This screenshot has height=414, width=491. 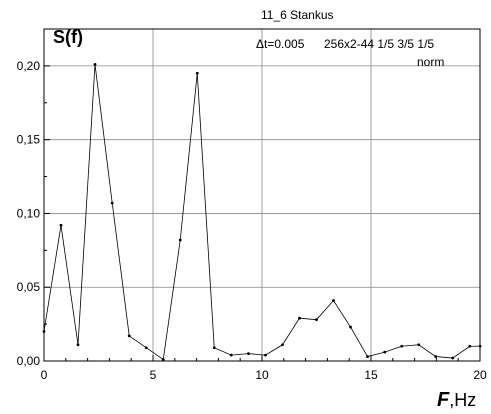 I want to click on y-tick-label: 0,15, so click(x=29, y=140).